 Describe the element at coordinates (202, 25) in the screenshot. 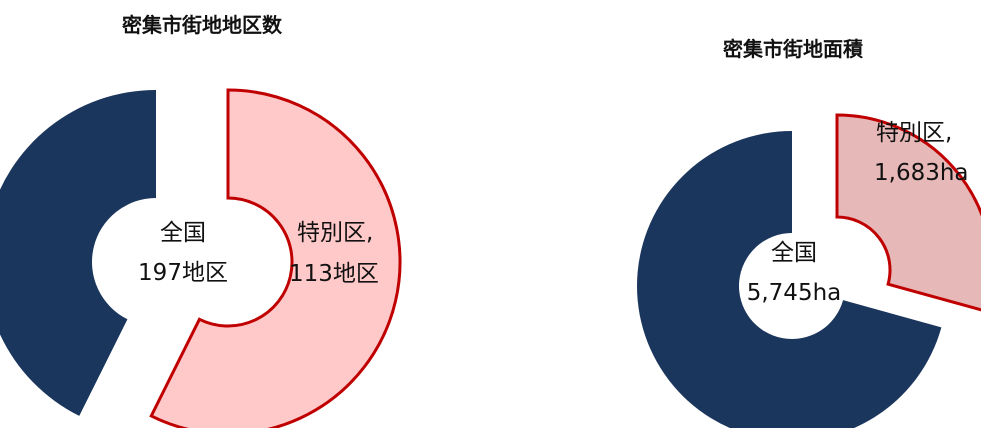

I see `chart-1-title: 密集市街地地区数` at that location.